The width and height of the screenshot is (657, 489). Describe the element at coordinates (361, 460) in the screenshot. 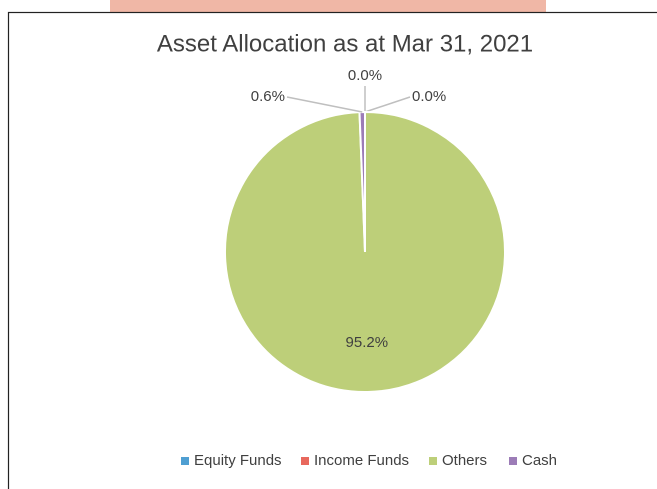

I see `legend-label: Income Funds` at that location.